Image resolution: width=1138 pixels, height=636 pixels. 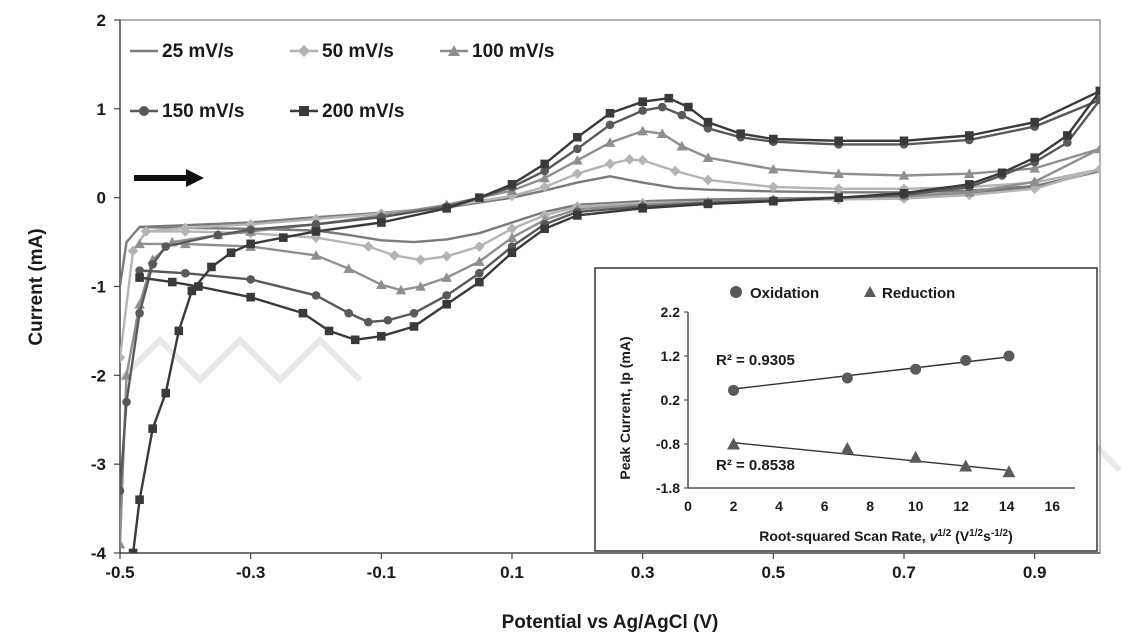 What do you see at coordinates (250, 572) in the screenshot?
I see `x-tick-label: -0.3` at bounding box center [250, 572].